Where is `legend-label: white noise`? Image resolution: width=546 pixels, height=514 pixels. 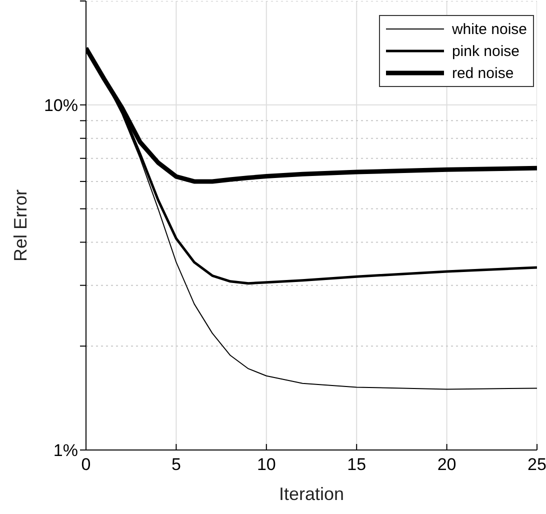
legend-label: white noise is located at coordinates (489, 29).